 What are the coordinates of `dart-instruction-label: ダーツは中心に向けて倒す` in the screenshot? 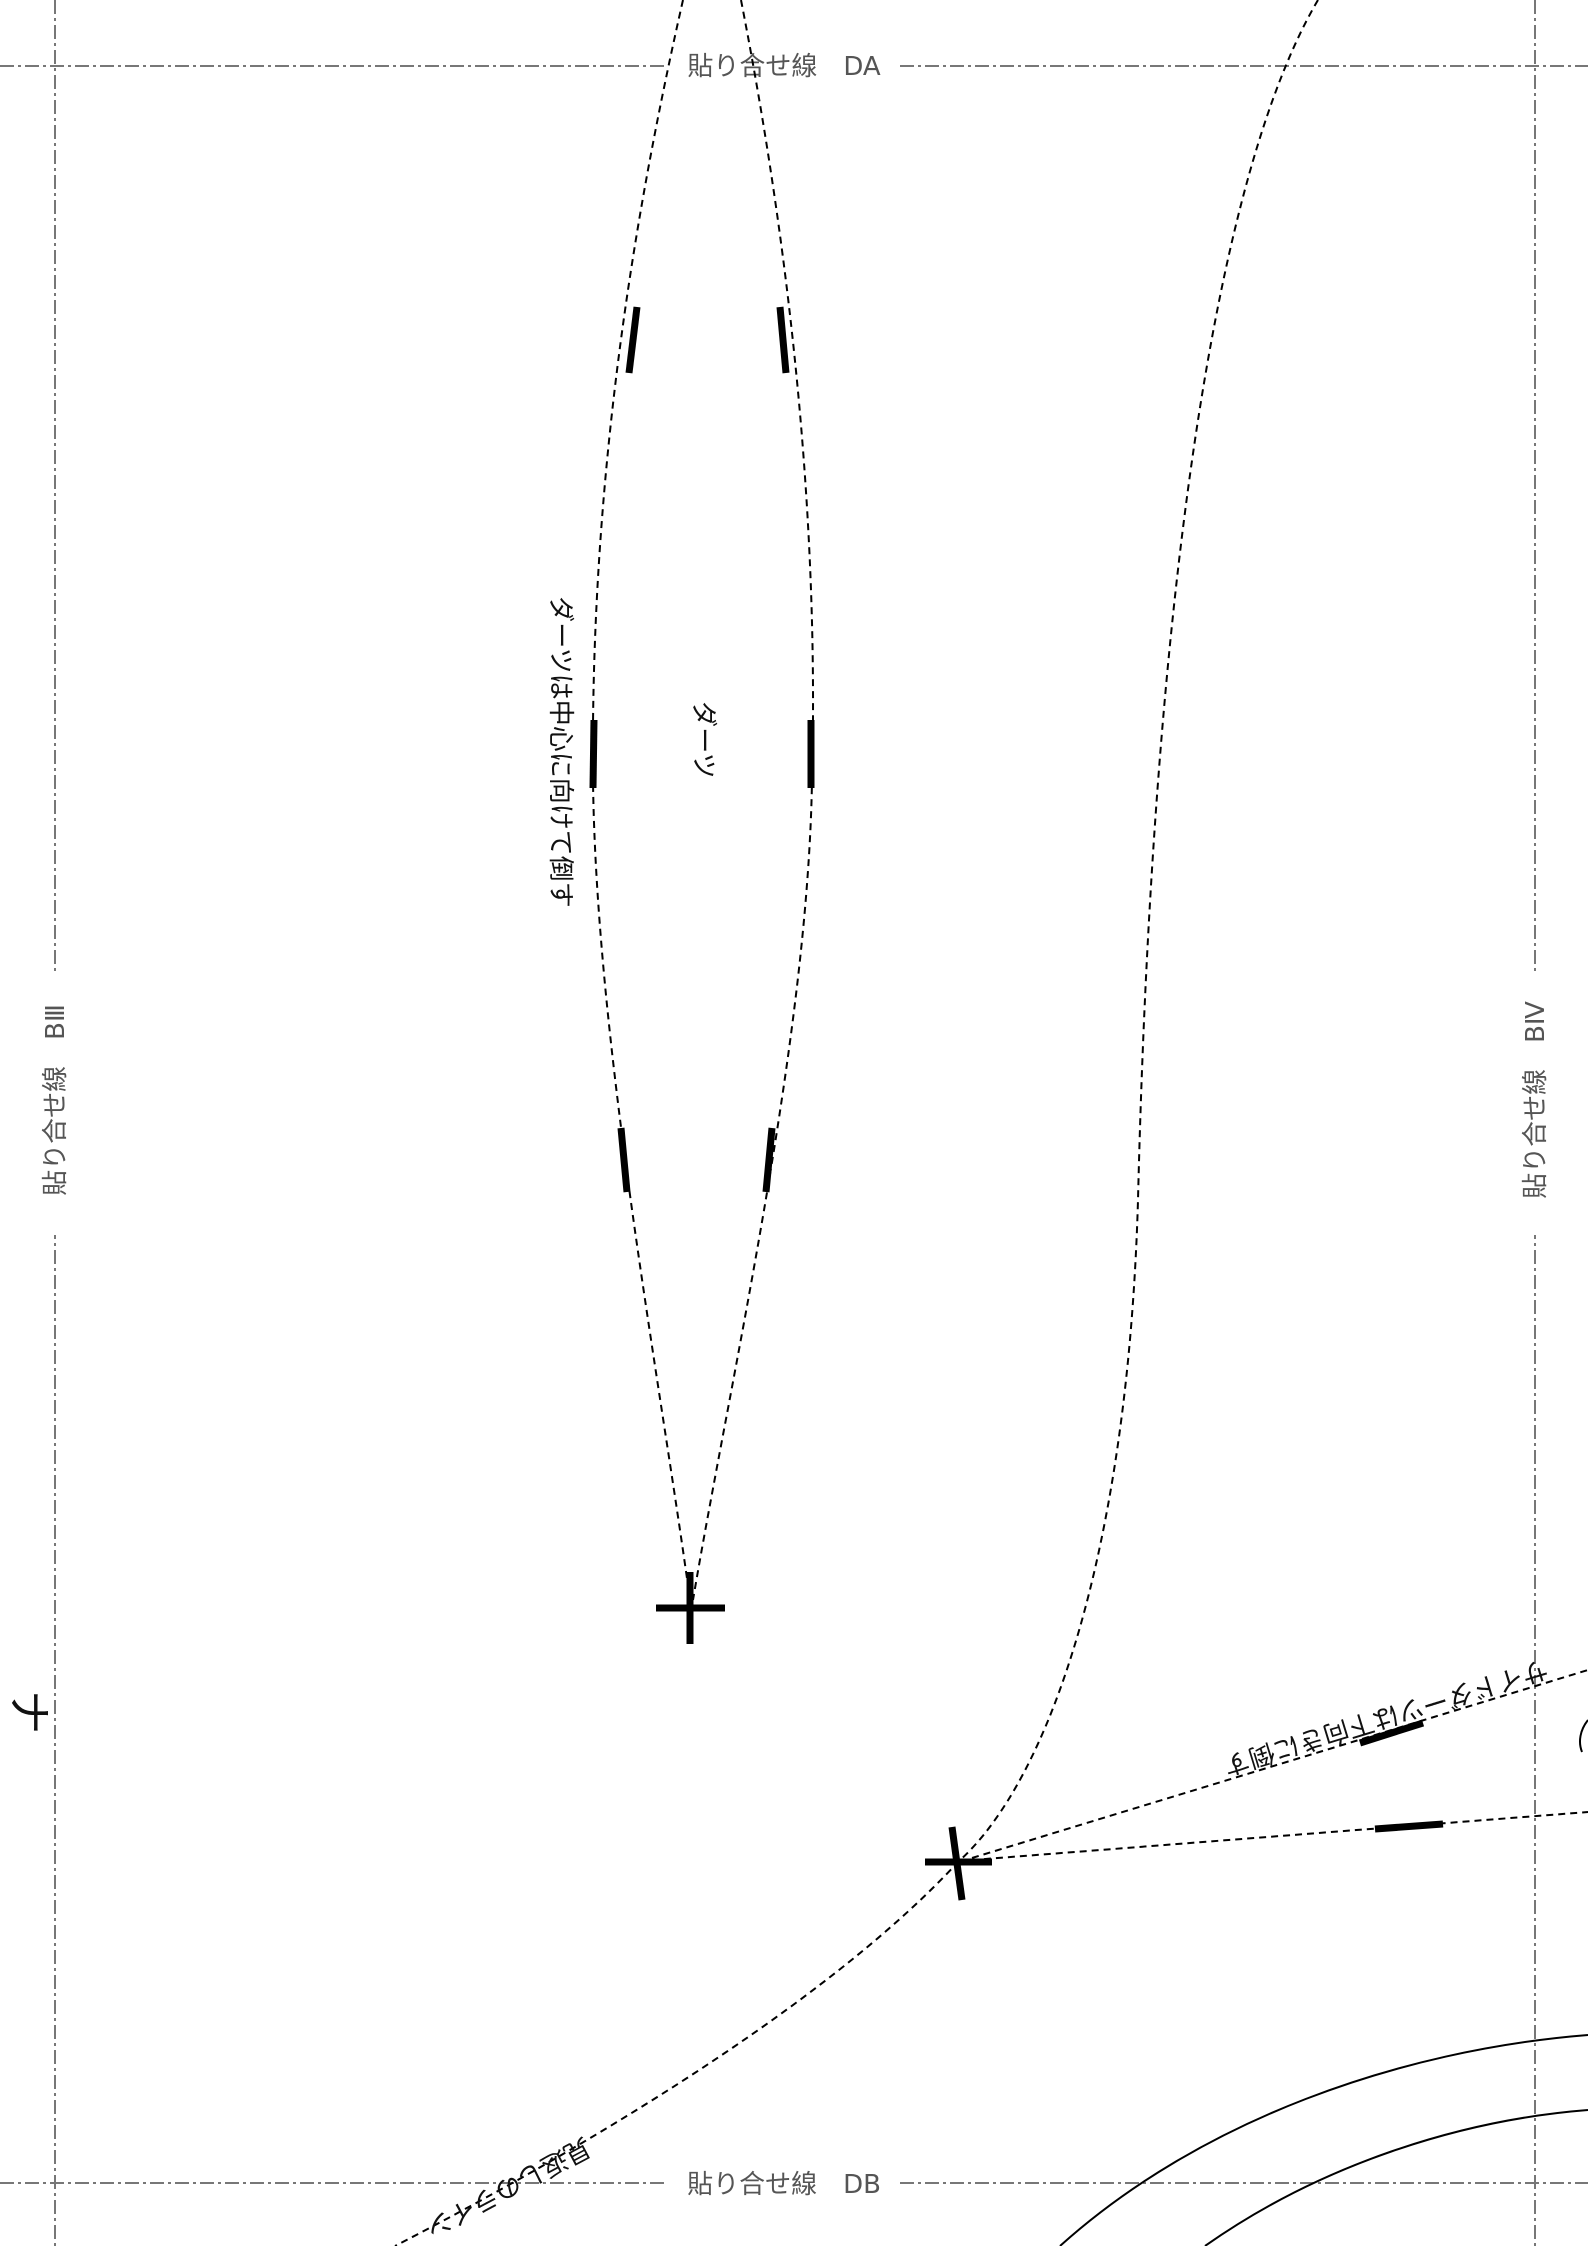 It's located at (560, 751).